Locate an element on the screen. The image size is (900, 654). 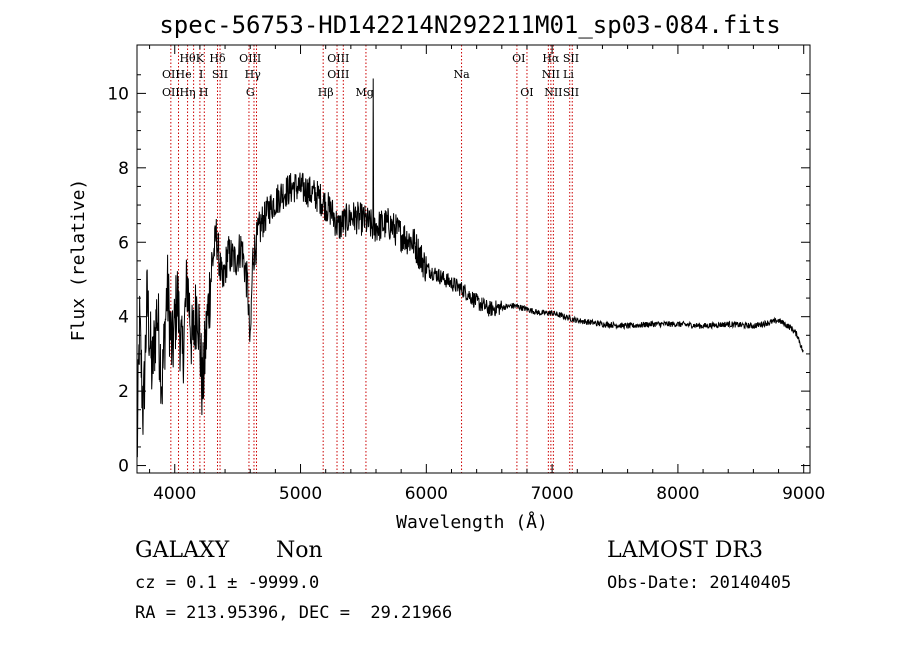
redshift-readout: cz = 0.1 ± -9999.0 is located at coordinates (227, 583).